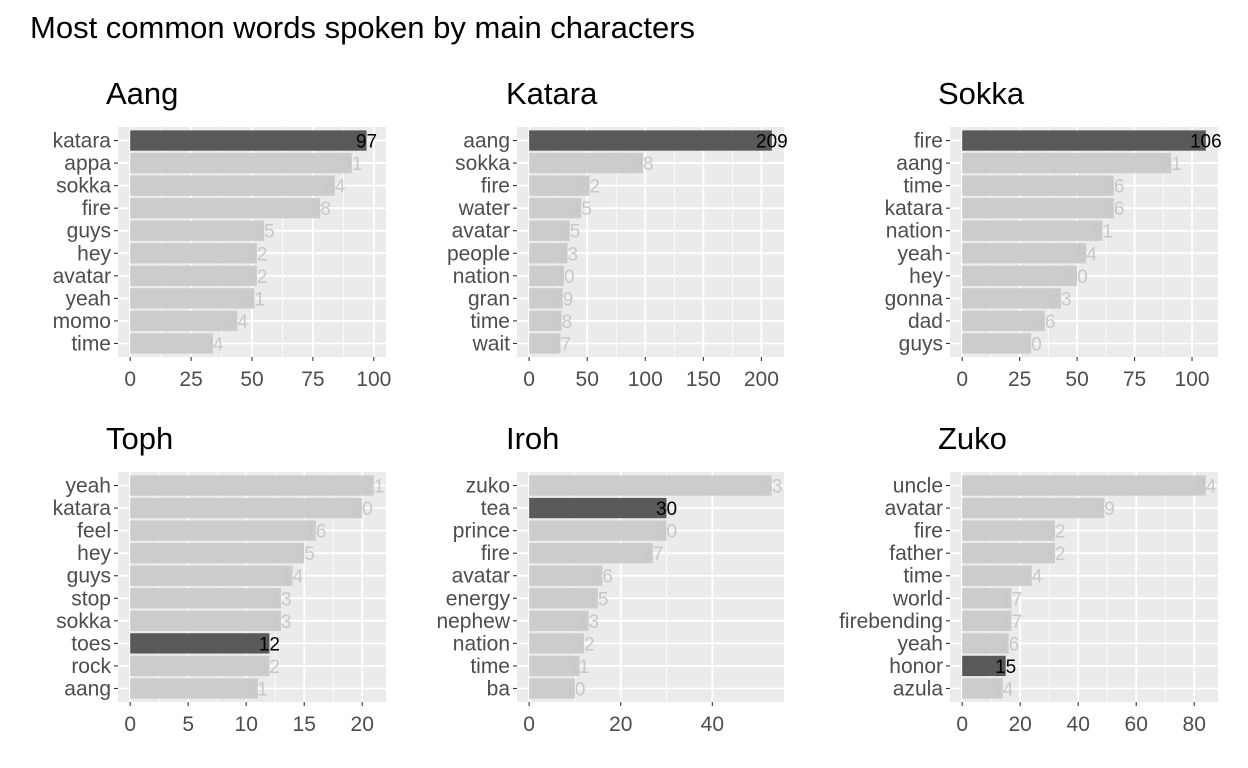  I want to click on x-tick-label: 40, so click(712, 724).